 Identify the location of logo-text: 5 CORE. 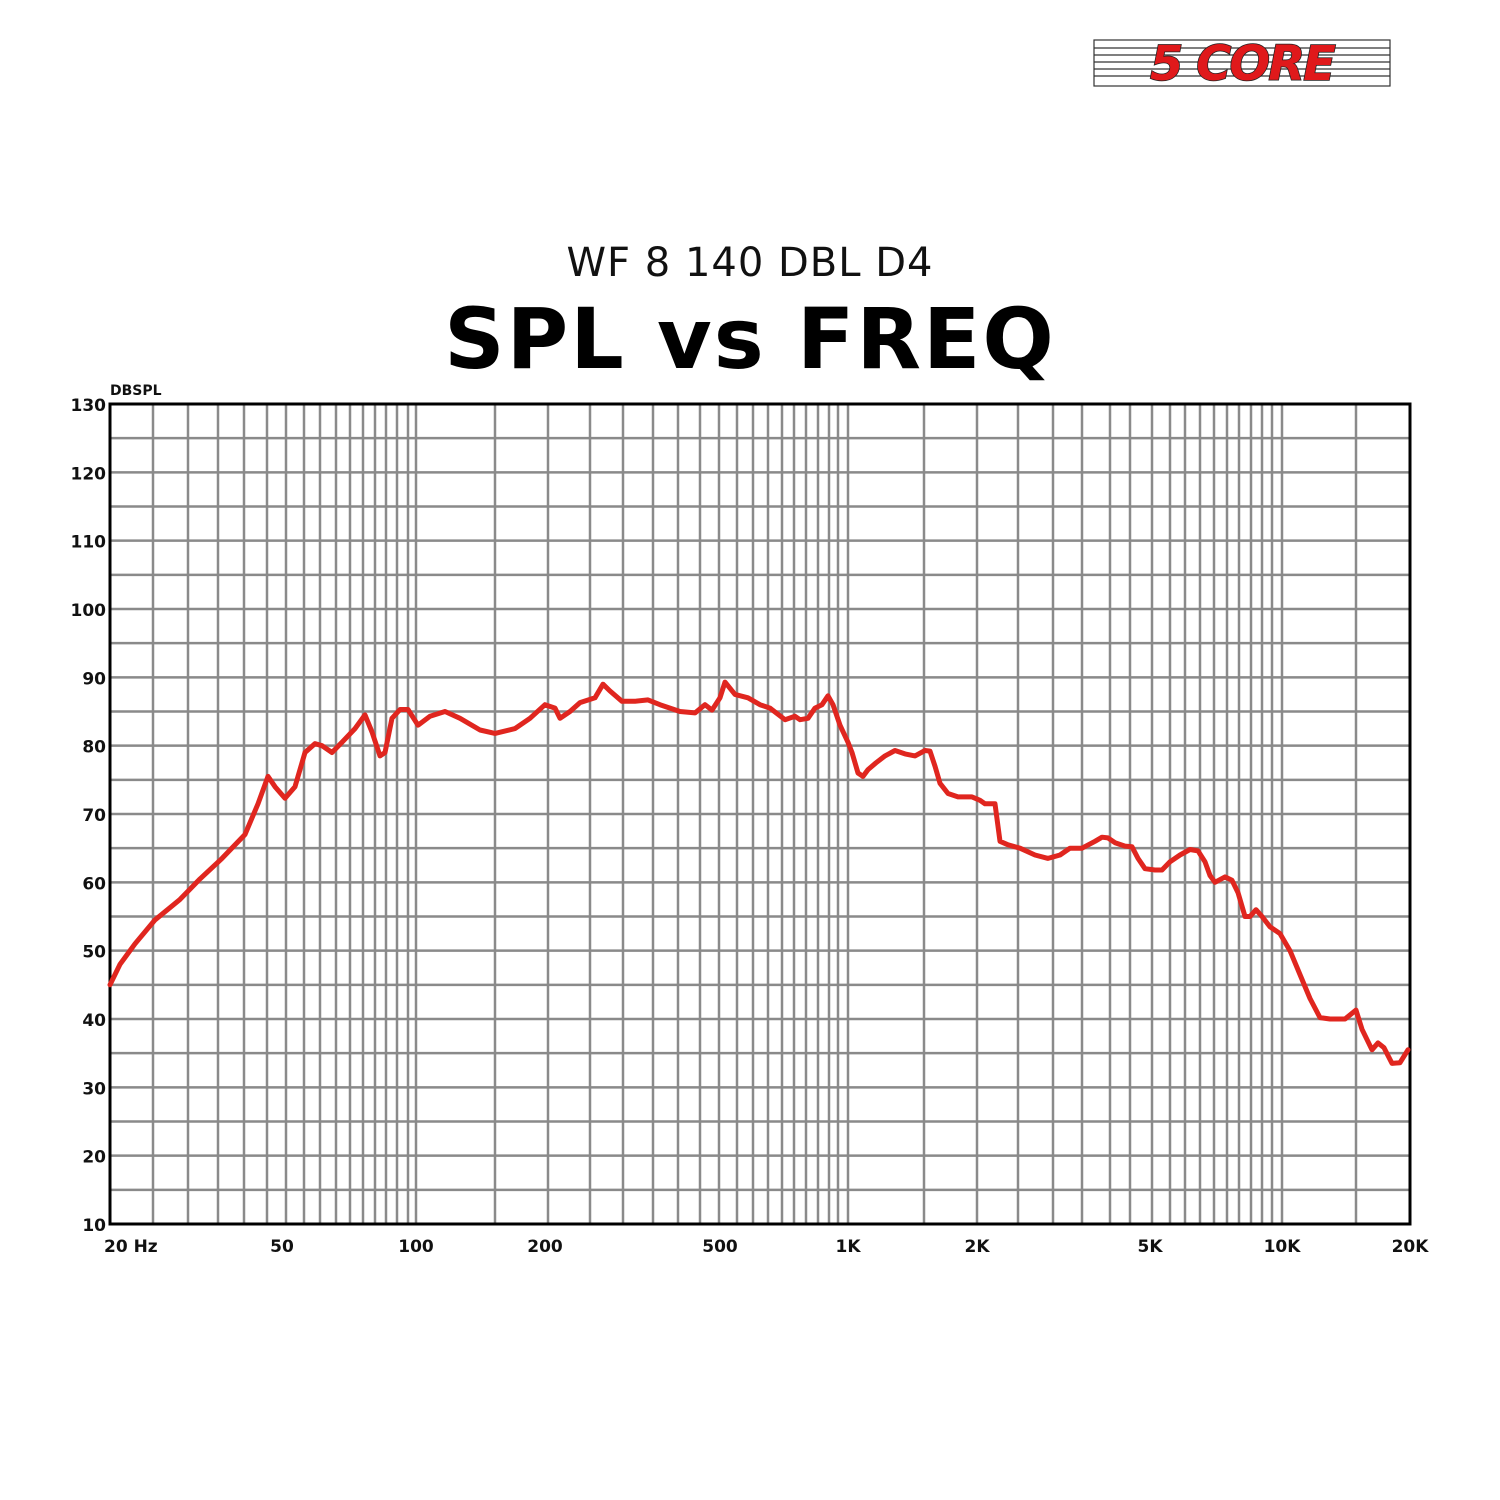
(1243, 64).